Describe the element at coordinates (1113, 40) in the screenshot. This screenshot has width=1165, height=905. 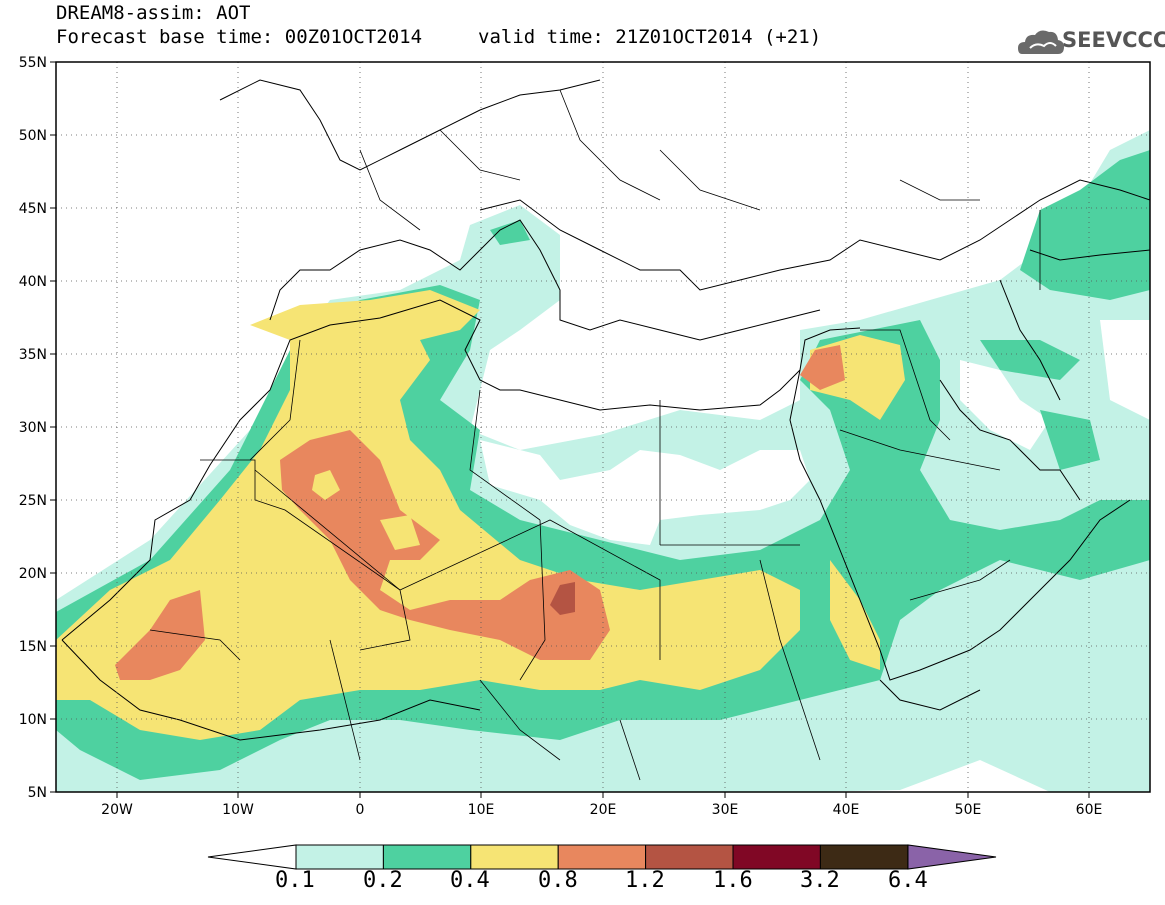
I see `logo-text: SEEVCCC` at that location.